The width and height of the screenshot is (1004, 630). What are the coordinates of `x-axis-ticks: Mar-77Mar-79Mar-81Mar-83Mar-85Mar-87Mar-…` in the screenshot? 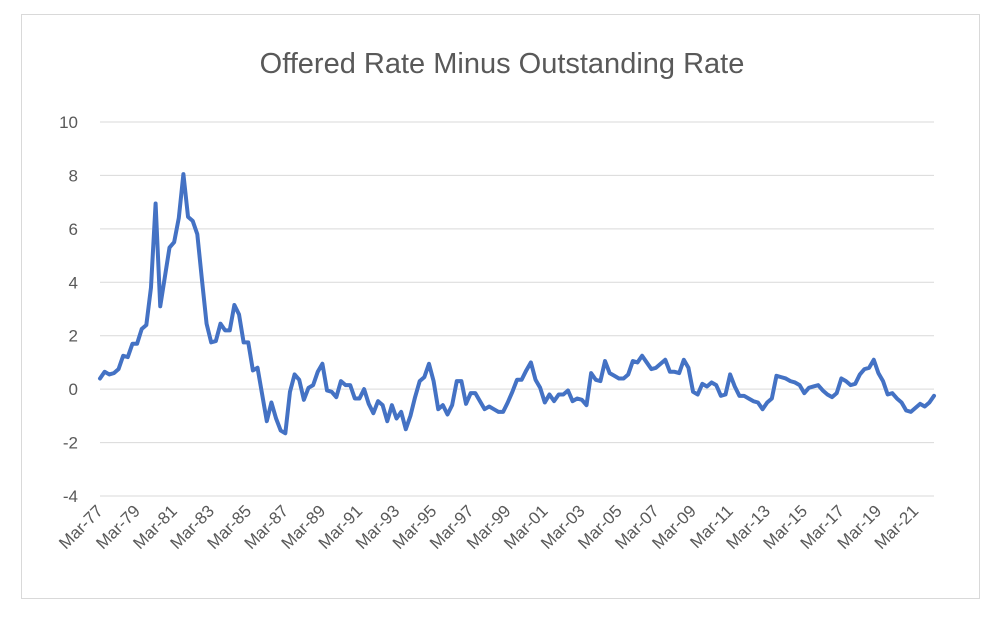 It's located at (488, 527).